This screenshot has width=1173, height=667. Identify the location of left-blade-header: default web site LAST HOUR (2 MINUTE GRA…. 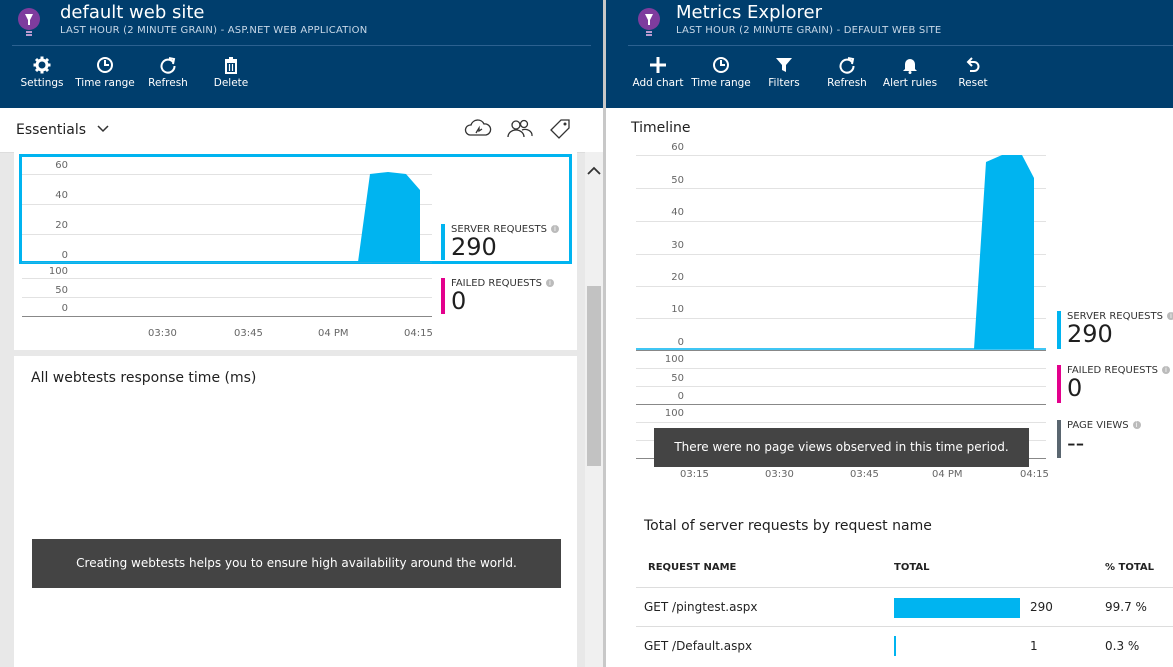
(301, 54).